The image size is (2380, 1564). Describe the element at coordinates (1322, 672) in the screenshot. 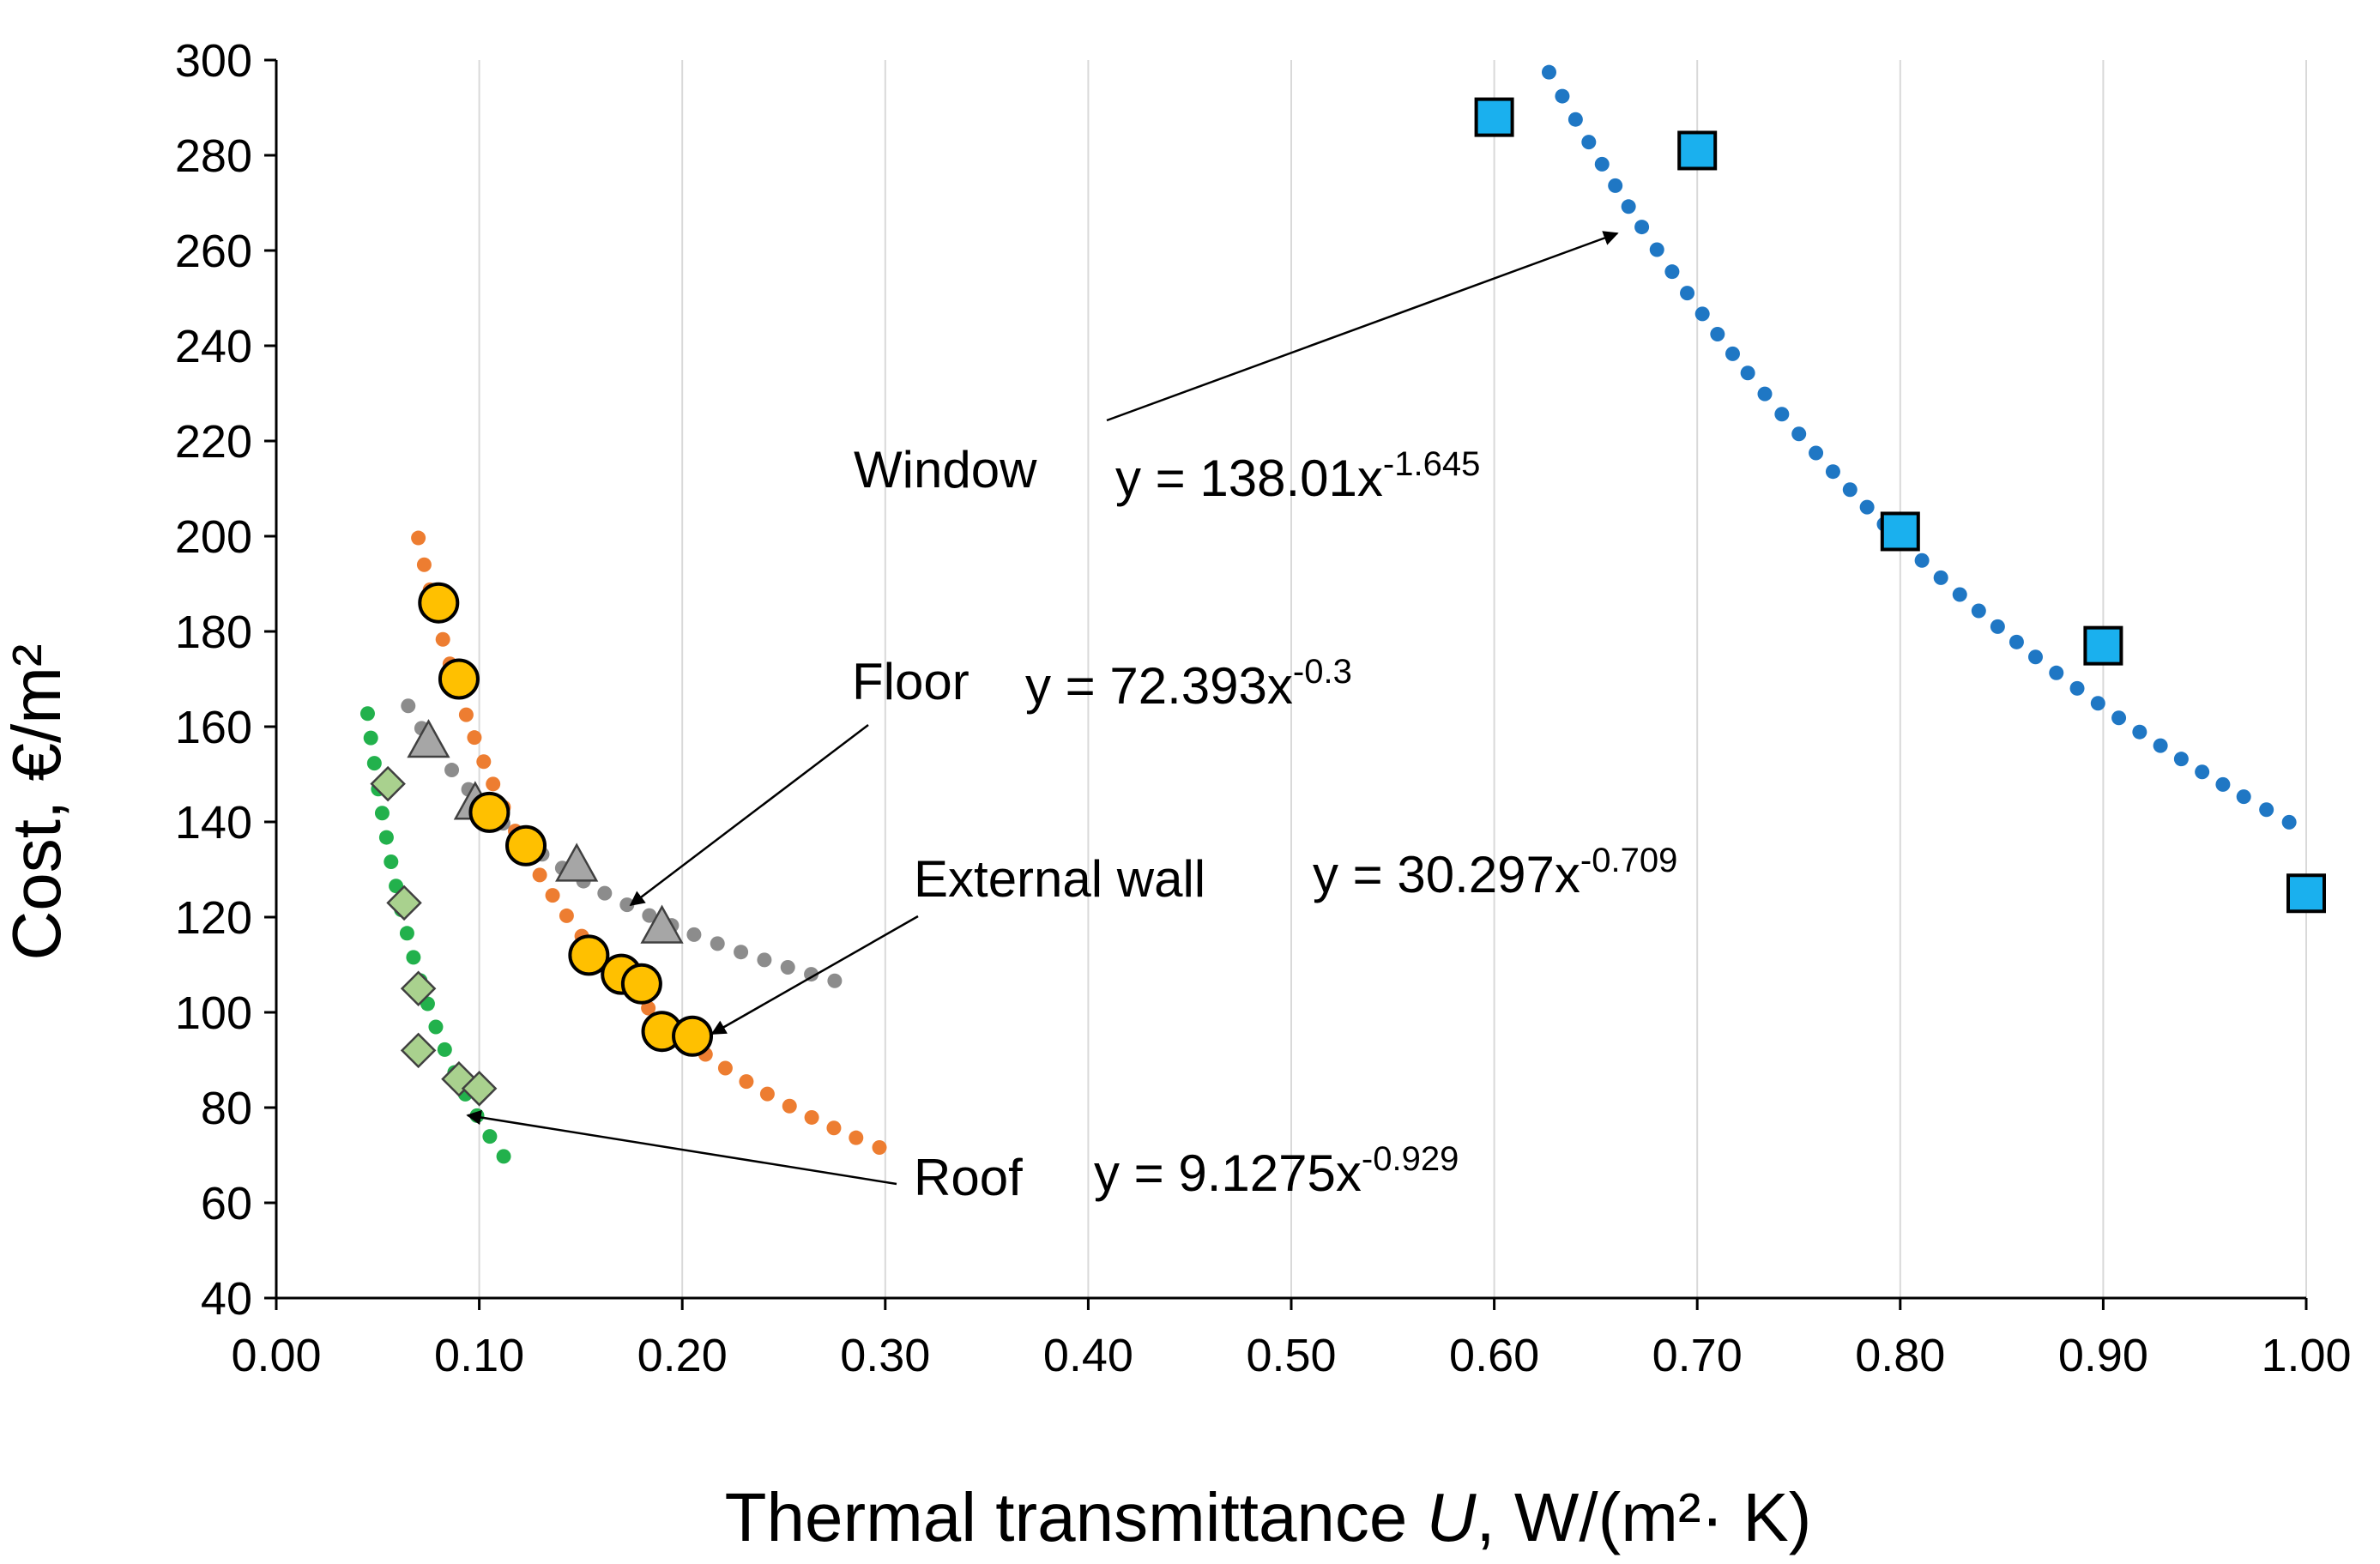

I see `equation-exponent: -0.3` at that location.